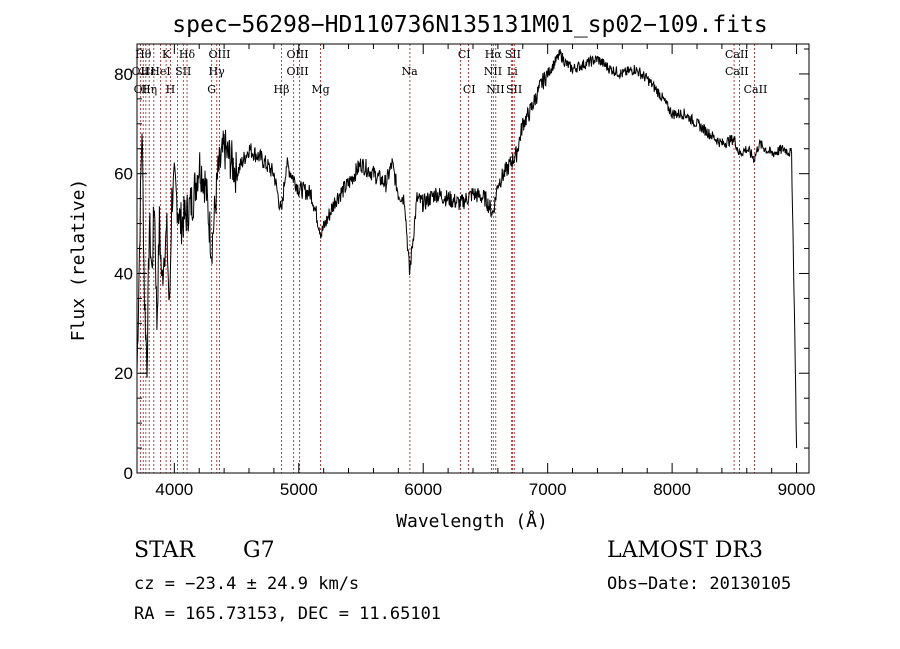  Describe the element at coordinates (409, 71) in the screenshot. I see `line-label: Na` at that location.